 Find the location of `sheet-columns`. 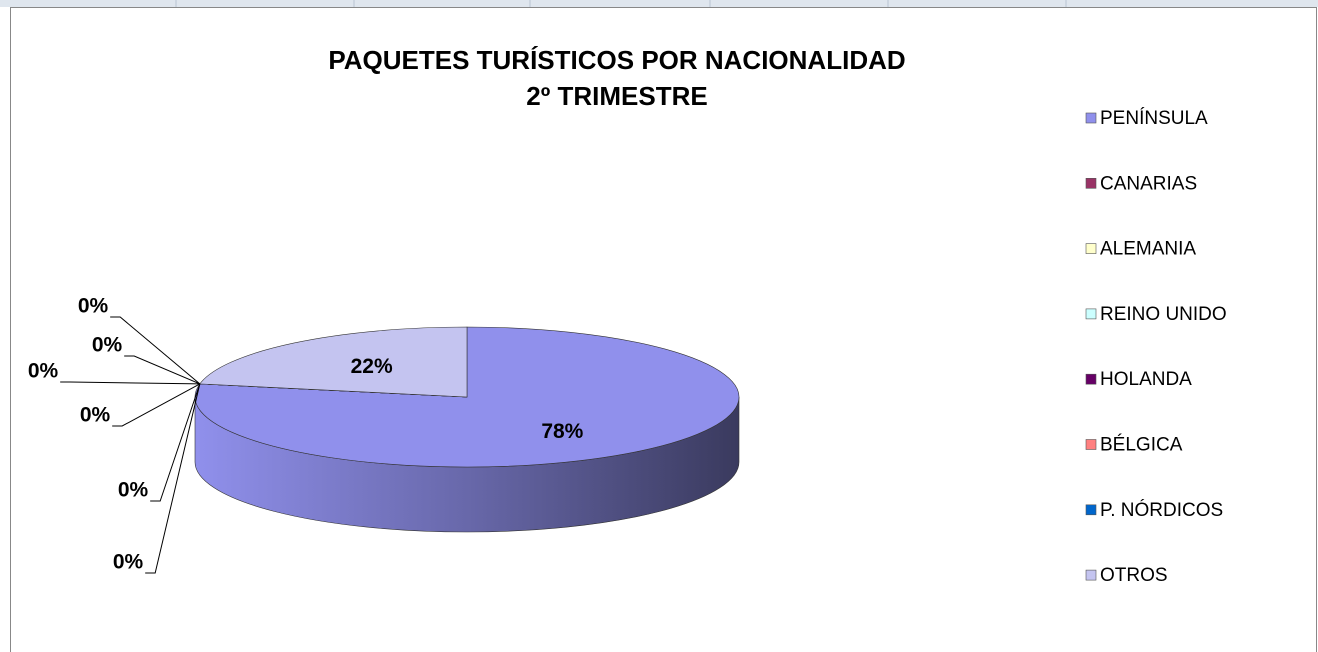

sheet-columns is located at coordinates (621, 3).